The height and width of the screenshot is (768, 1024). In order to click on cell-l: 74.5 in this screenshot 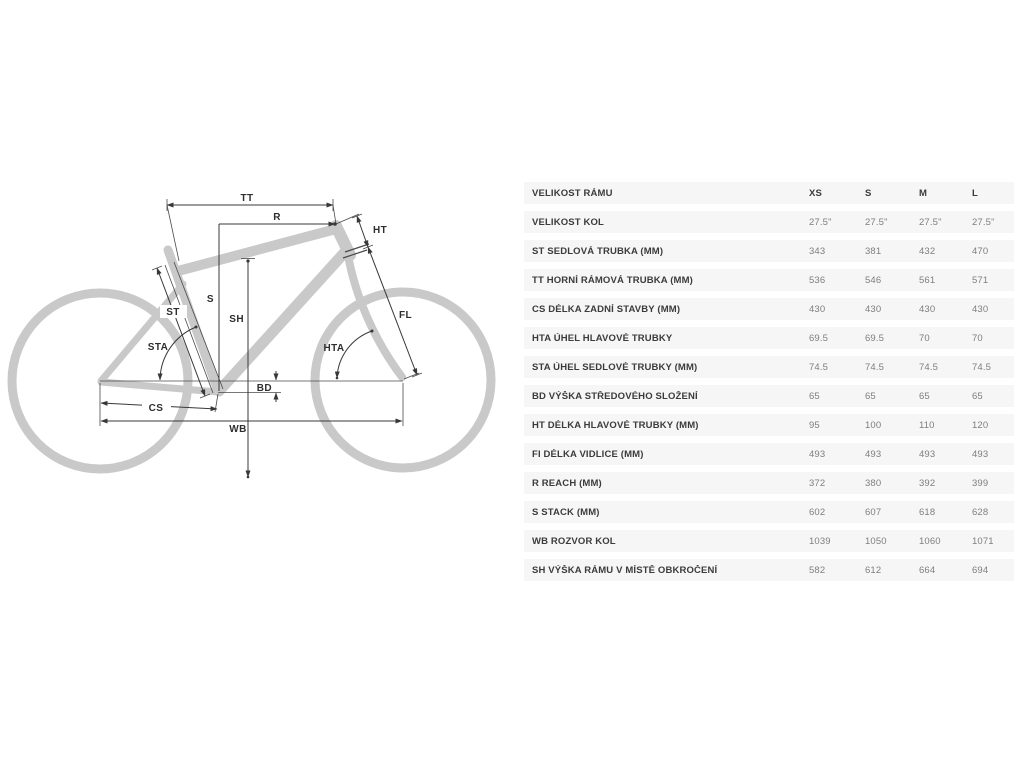, I will do `click(982, 367)`.